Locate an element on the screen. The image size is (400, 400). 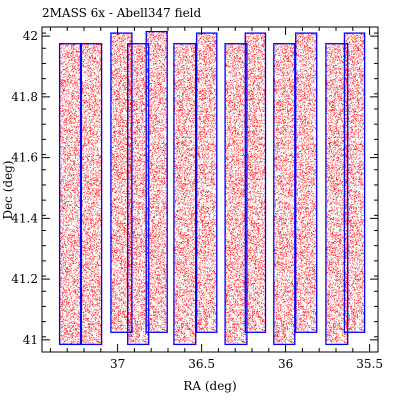
y-tick-label: 41 is located at coordinates (30, 340).